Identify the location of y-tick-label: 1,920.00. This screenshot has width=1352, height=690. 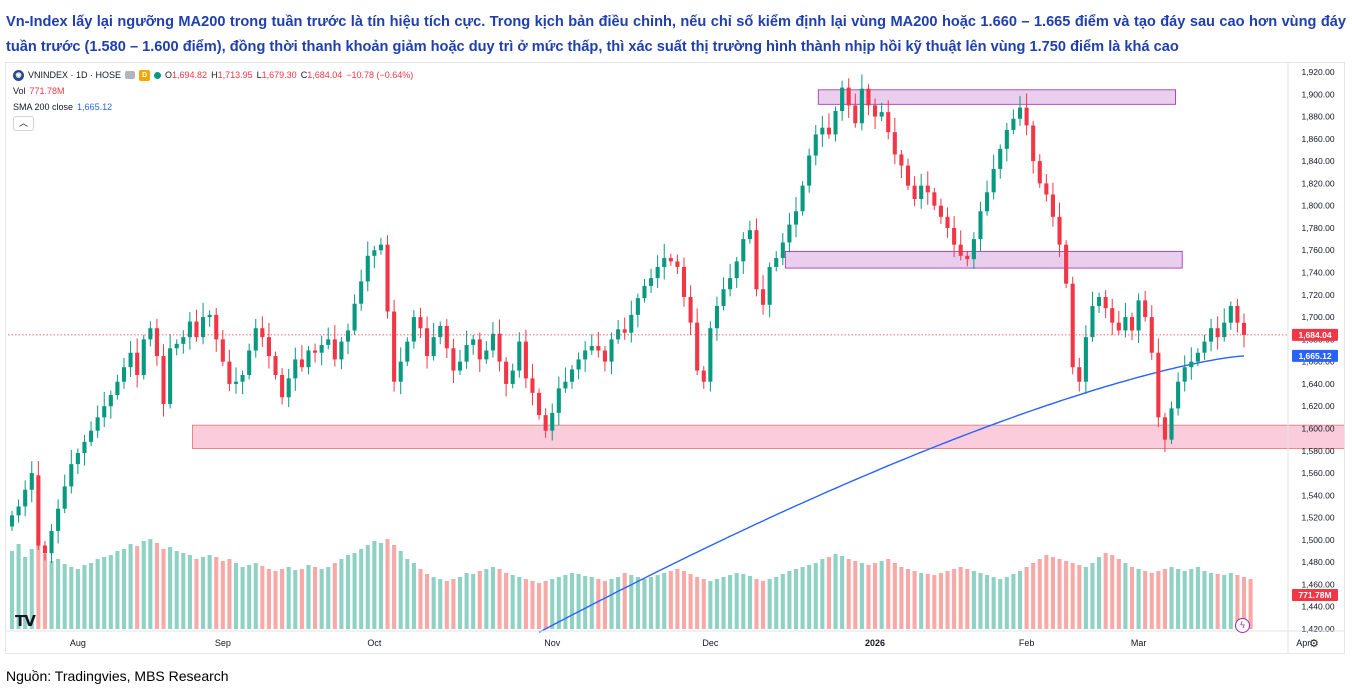
(1317, 72).